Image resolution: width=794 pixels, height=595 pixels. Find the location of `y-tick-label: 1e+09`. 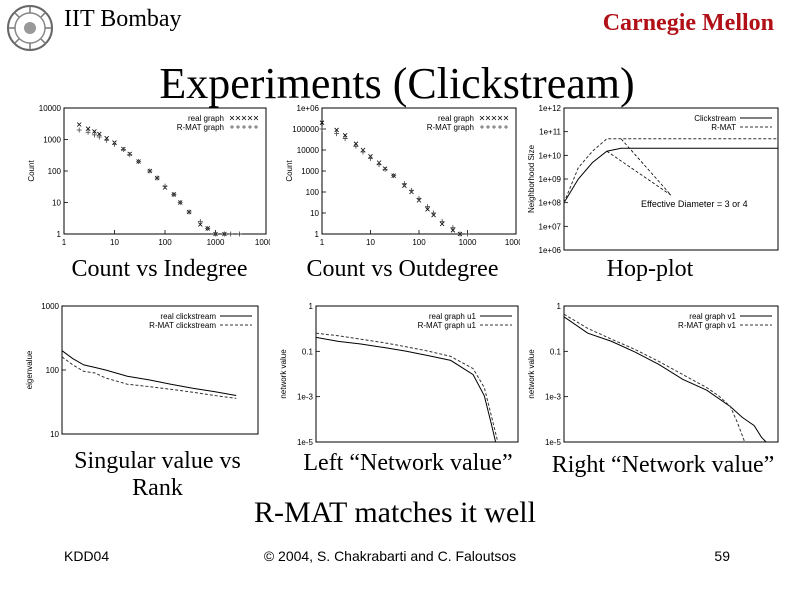

y-tick-label: 1e+09 is located at coordinates (550, 179).